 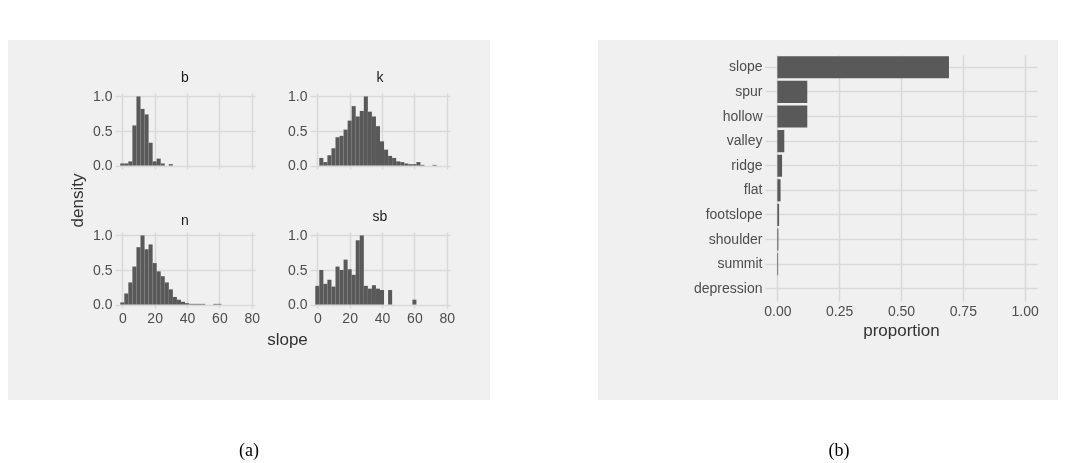 I want to click on y-tick-label: valley, so click(x=744, y=140).